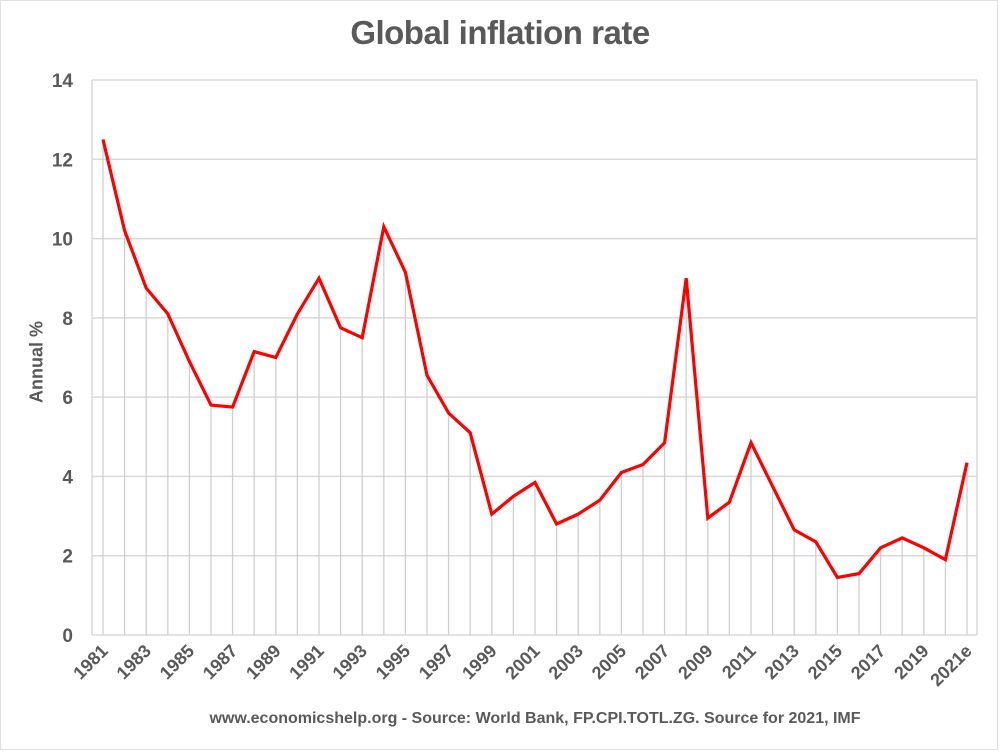  Describe the element at coordinates (652, 662) in the screenshot. I see `x-tick-label: 2007` at that location.